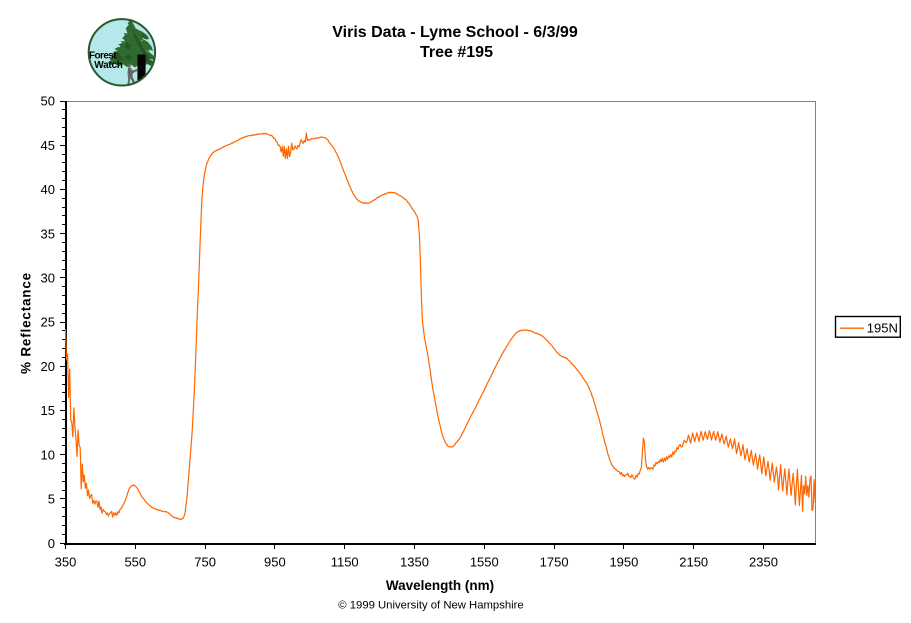 This screenshot has width=911, height=623. I want to click on svg-text: Watch, so click(108, 65).